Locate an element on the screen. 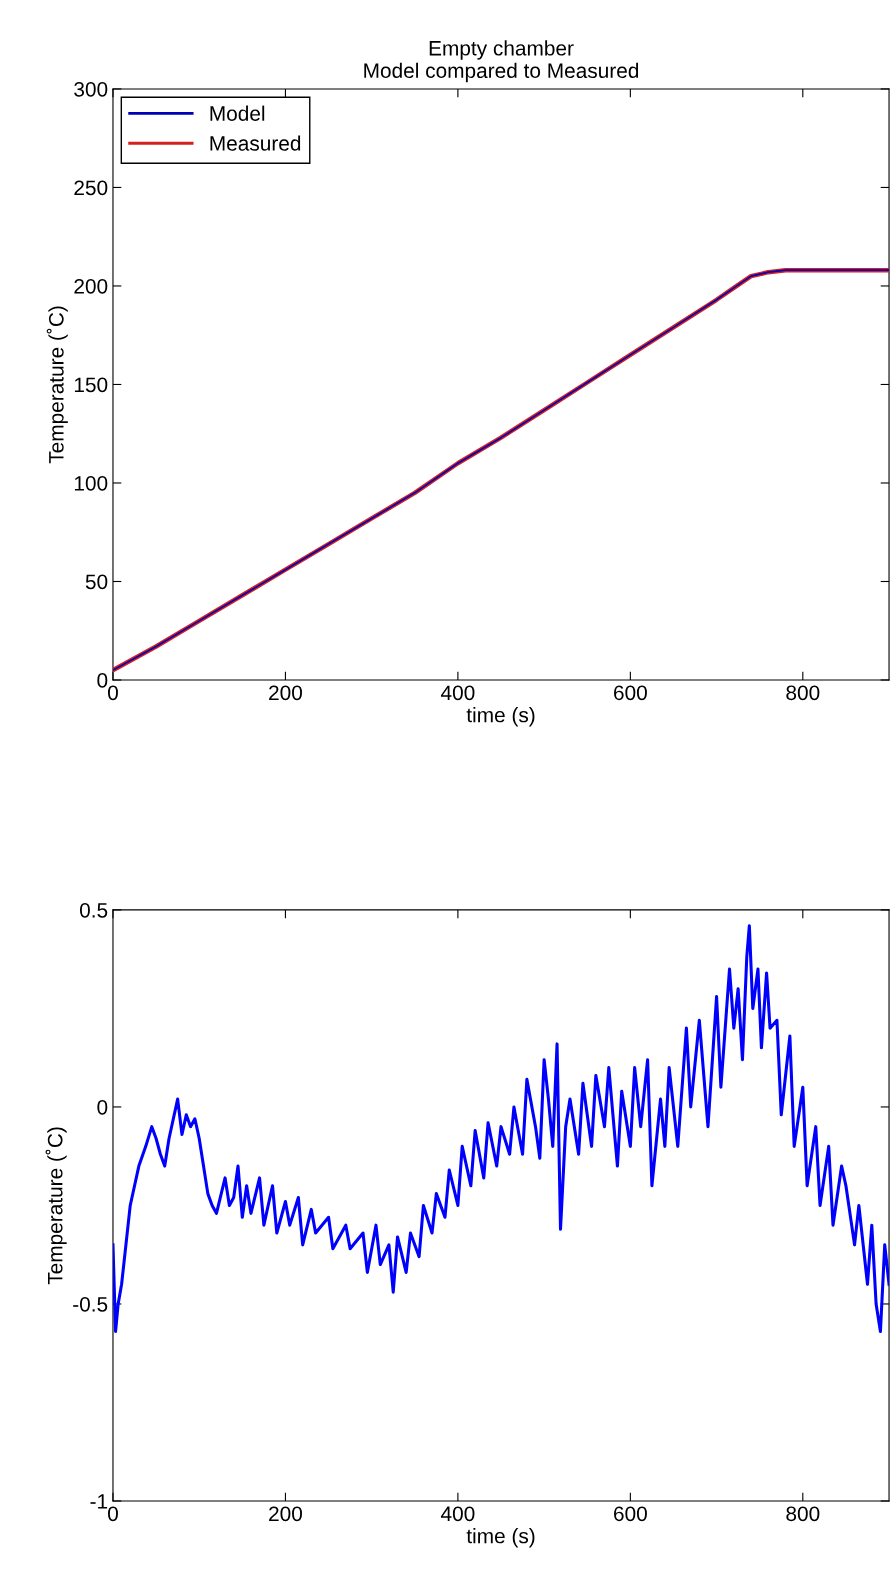 This screenshot has height=1577, width=891. y-tick-label: 300 is located at coordinates (91, 89).